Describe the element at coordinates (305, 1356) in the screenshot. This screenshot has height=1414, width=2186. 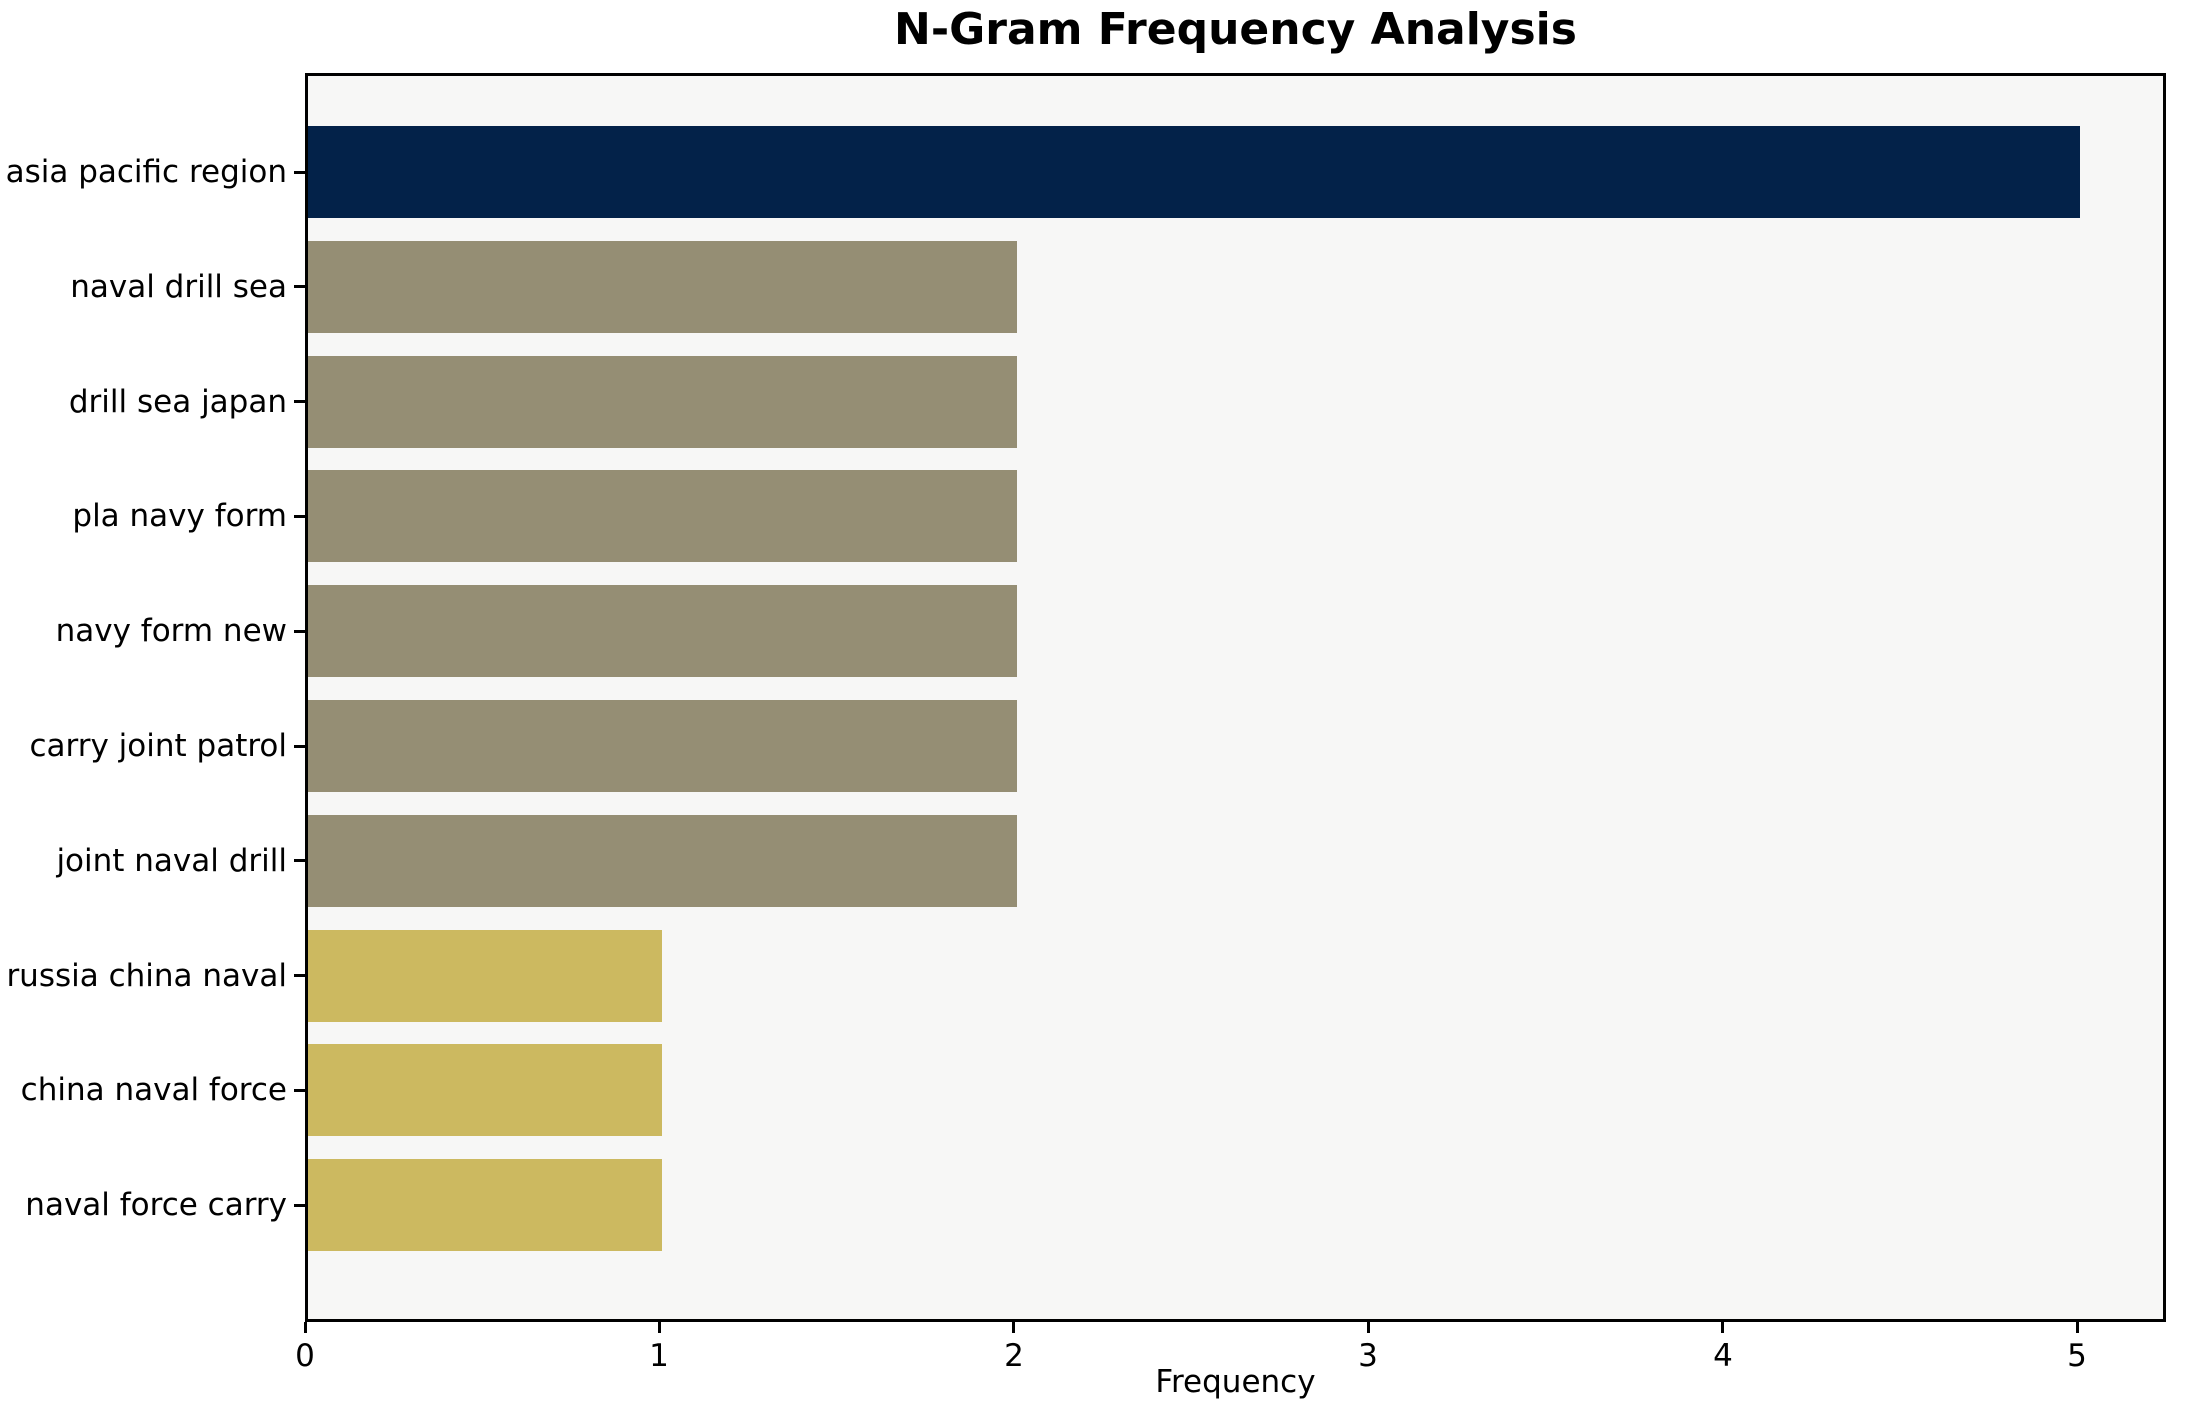
I see `x-axis-tick-label: 0` at that location.